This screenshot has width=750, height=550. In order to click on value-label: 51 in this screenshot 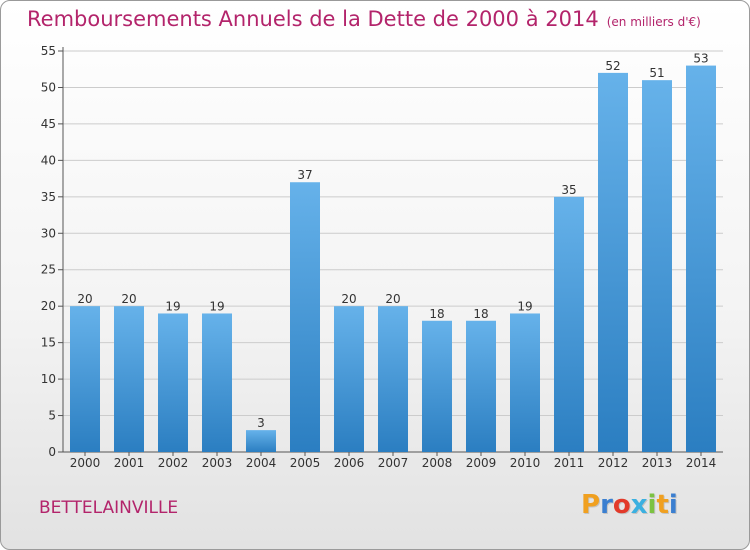, I will do `click(656, 73)`.